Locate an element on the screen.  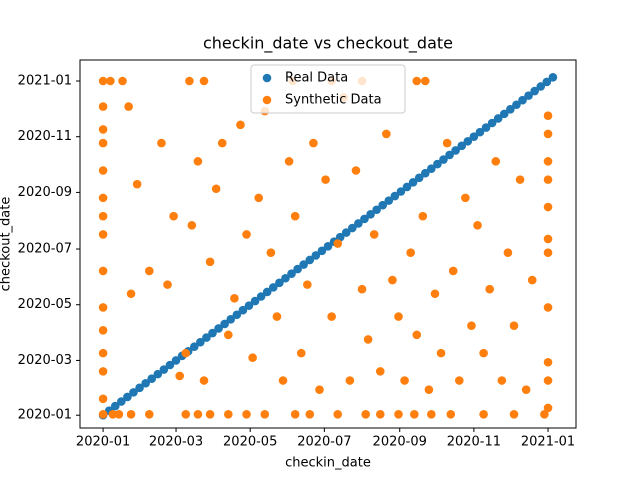
y-axis-label: checkout_date is located at coordinates (7, 244).